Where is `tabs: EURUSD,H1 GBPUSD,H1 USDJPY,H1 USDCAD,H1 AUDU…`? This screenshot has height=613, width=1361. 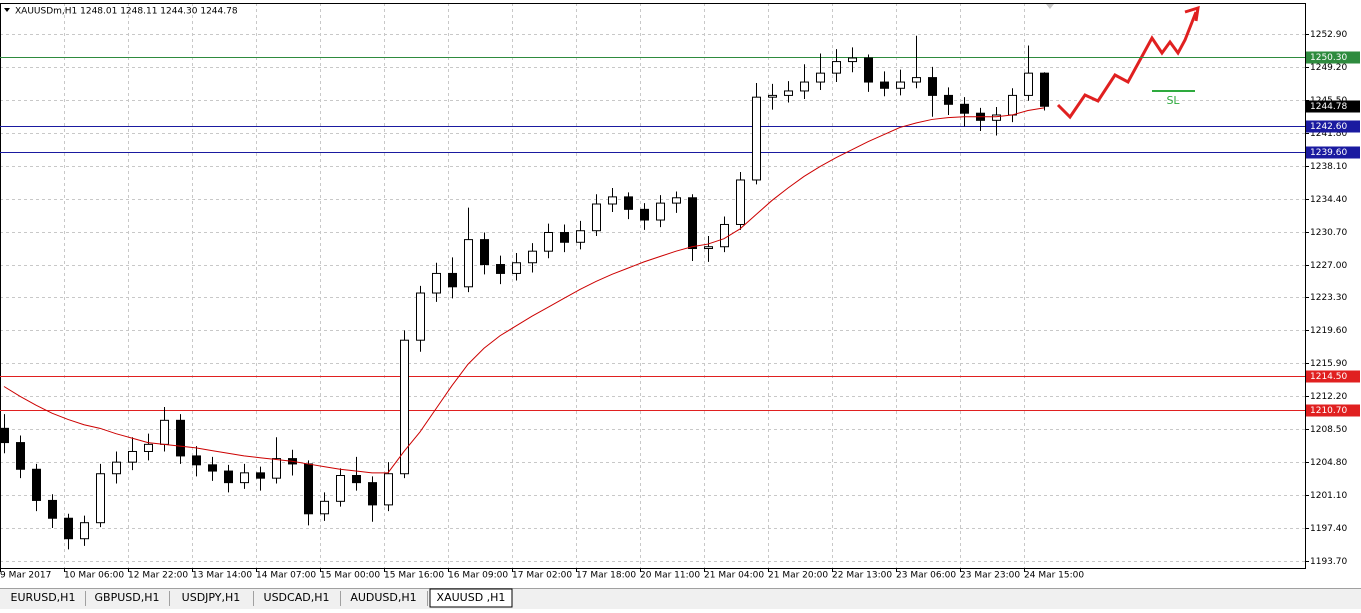
tabs: EURUSD,H1 GBPUSD,H1 USDJPY,H1 USDCAD,H1 AUDU… is located at coordinates (257, 598).